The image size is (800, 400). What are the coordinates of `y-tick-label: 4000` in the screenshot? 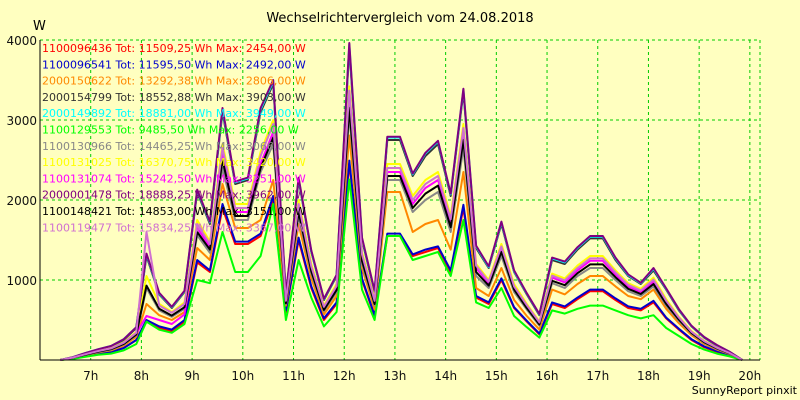 It's located at (21, 41).